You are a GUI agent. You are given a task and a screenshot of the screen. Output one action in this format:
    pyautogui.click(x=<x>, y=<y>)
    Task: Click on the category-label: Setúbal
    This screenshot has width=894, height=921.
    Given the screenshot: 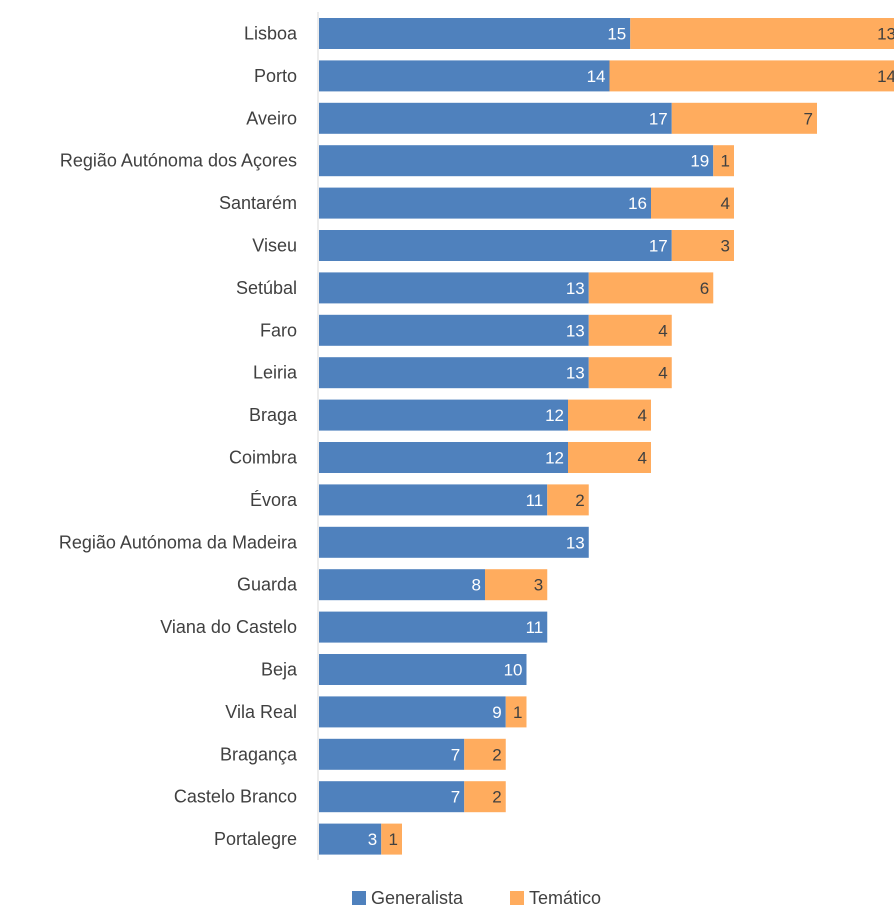 What is the action you would take?
    pyautogui.click(x=266, y=288)
    